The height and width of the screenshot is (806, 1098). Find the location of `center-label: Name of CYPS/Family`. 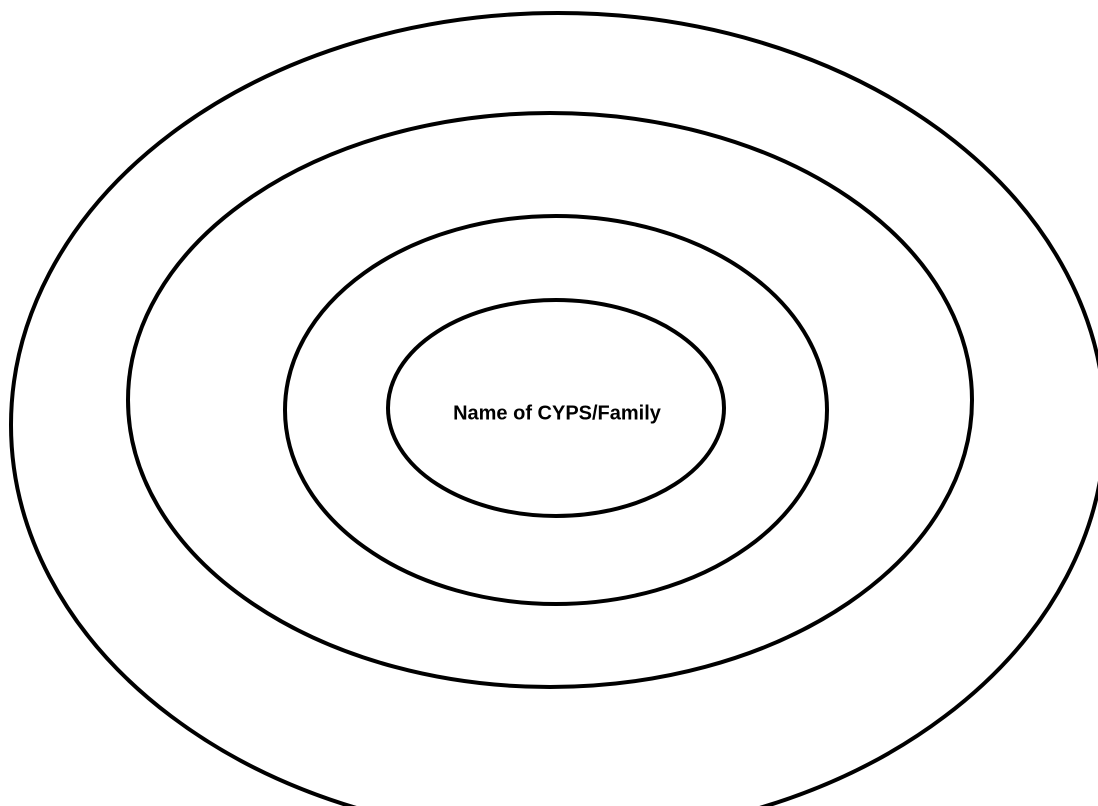

center-label: Name of CYPS/Family is located at coordinates (557, 413).